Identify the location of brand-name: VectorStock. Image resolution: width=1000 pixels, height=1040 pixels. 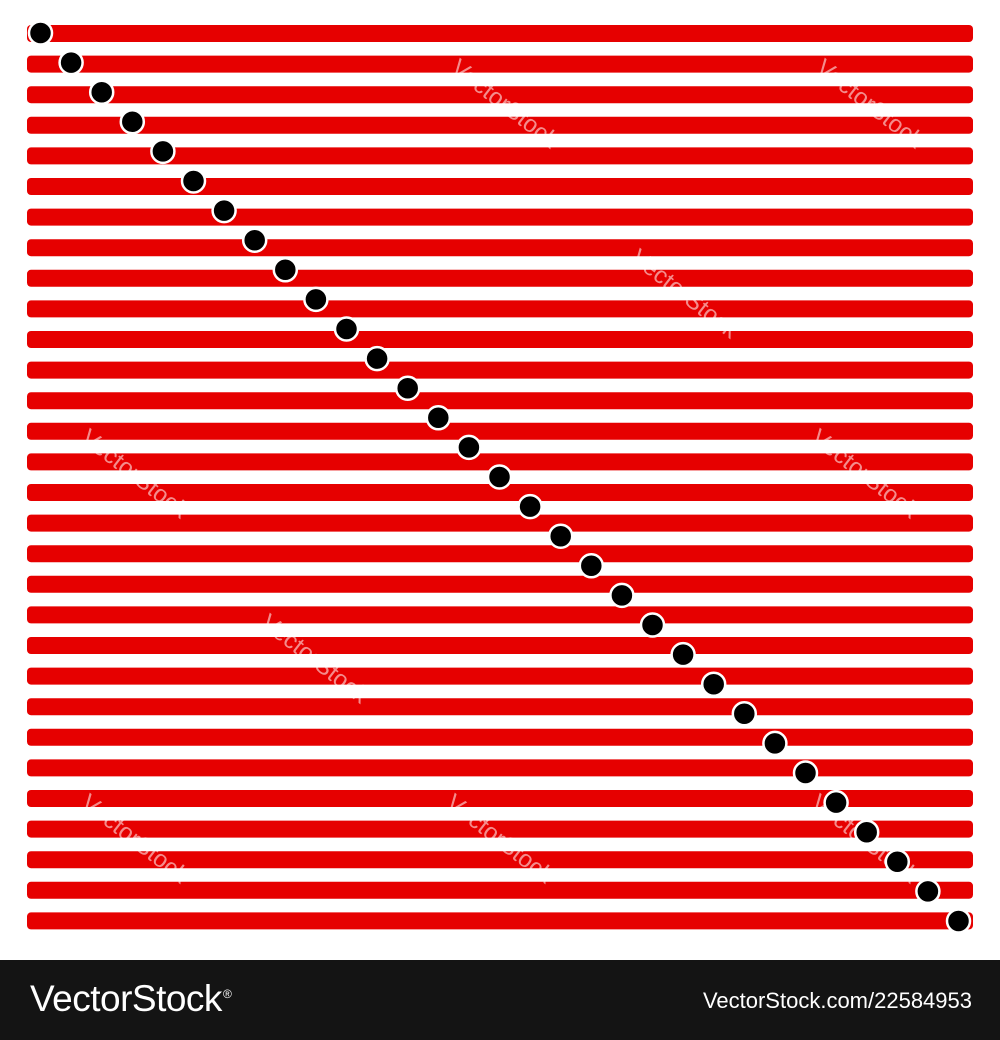
(126, 998).